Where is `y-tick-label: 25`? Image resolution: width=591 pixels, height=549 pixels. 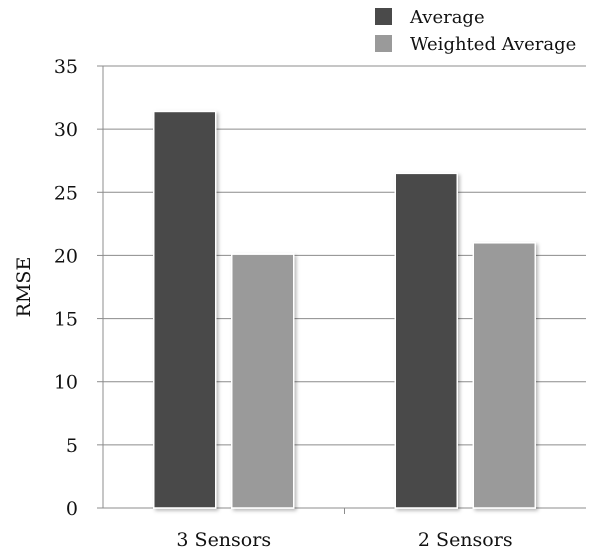 y-tick-label: 25 is located at coordinates (66, 193).